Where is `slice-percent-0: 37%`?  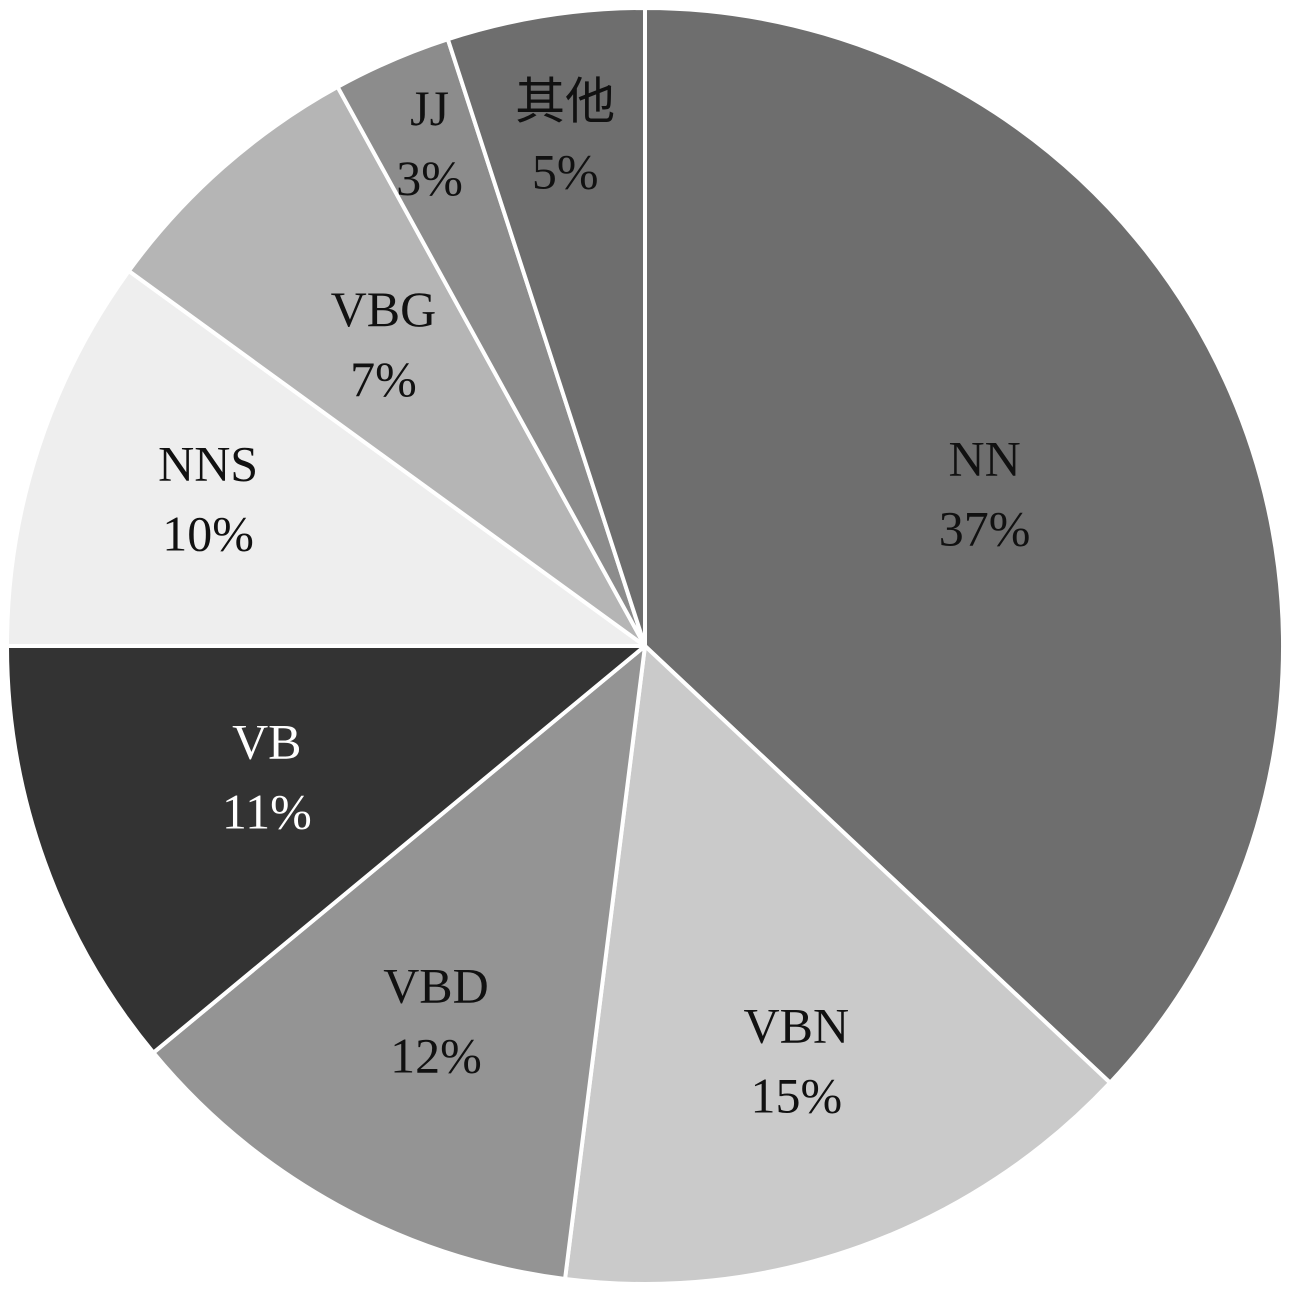
slice-percent-0: 37% is located at coordinates (985, 529).